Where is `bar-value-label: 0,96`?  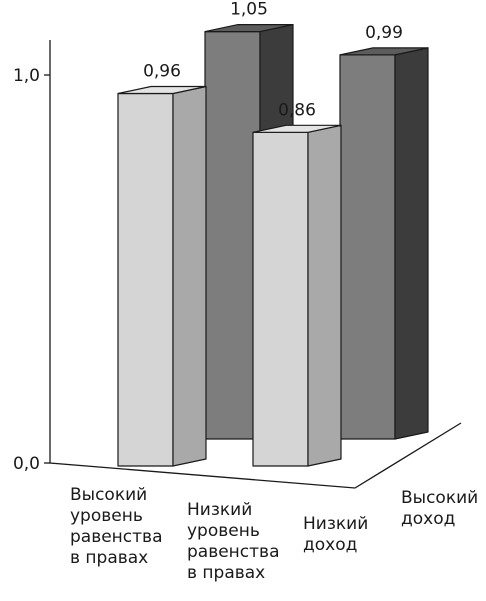 bar-value-label: 0,96 is located at coordinates (162, 72).